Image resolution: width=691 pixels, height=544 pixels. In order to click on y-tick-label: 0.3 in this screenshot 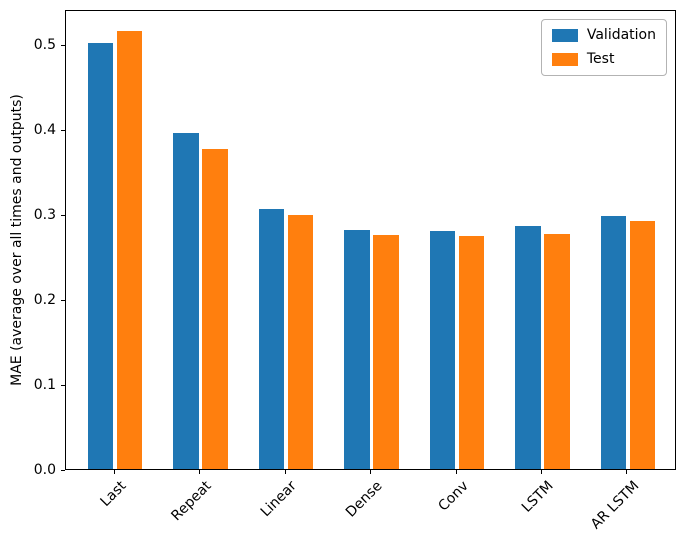, I will do `click(44, 215)`.